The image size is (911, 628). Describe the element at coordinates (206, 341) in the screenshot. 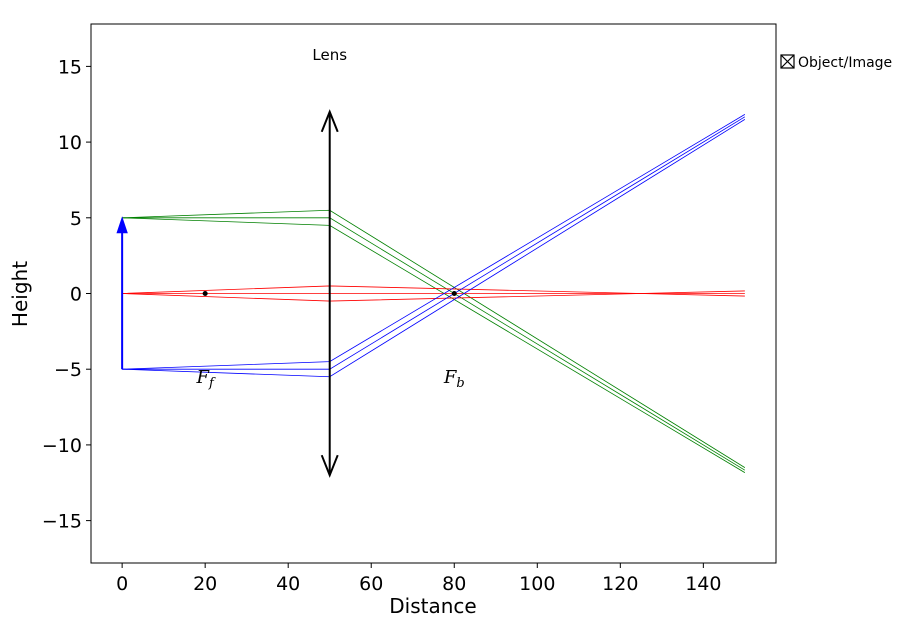

I see `front-focal-point: Ff` at that location.